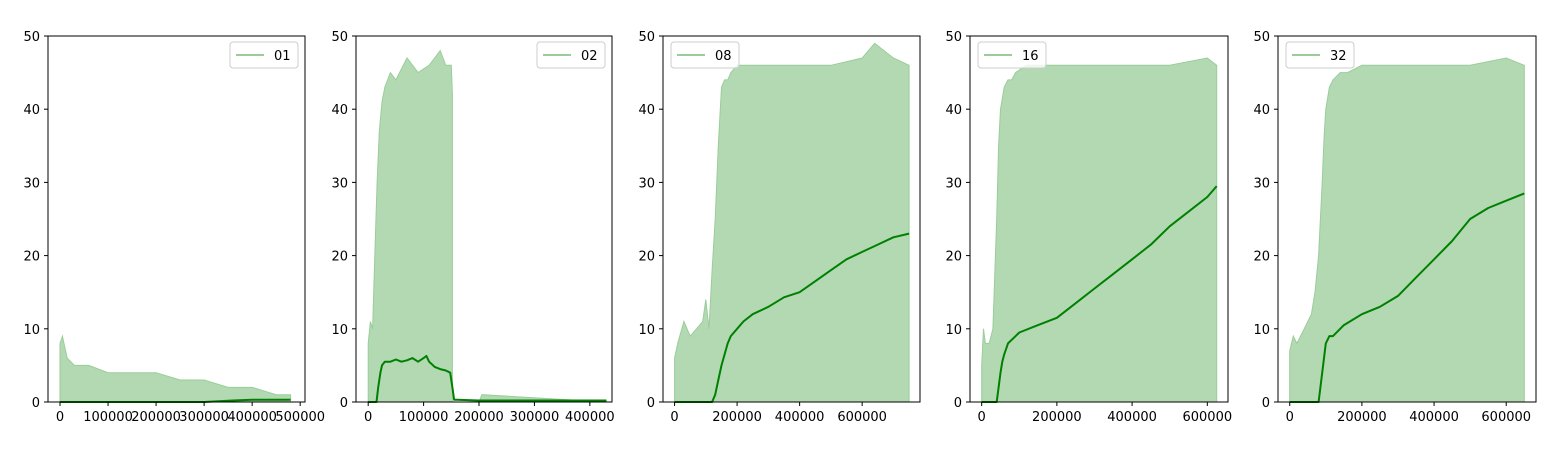  What do you see at coordinates (1030, 56) in the screenshot?
I see `legend-label: 16` at bounding box center [1030, 56].